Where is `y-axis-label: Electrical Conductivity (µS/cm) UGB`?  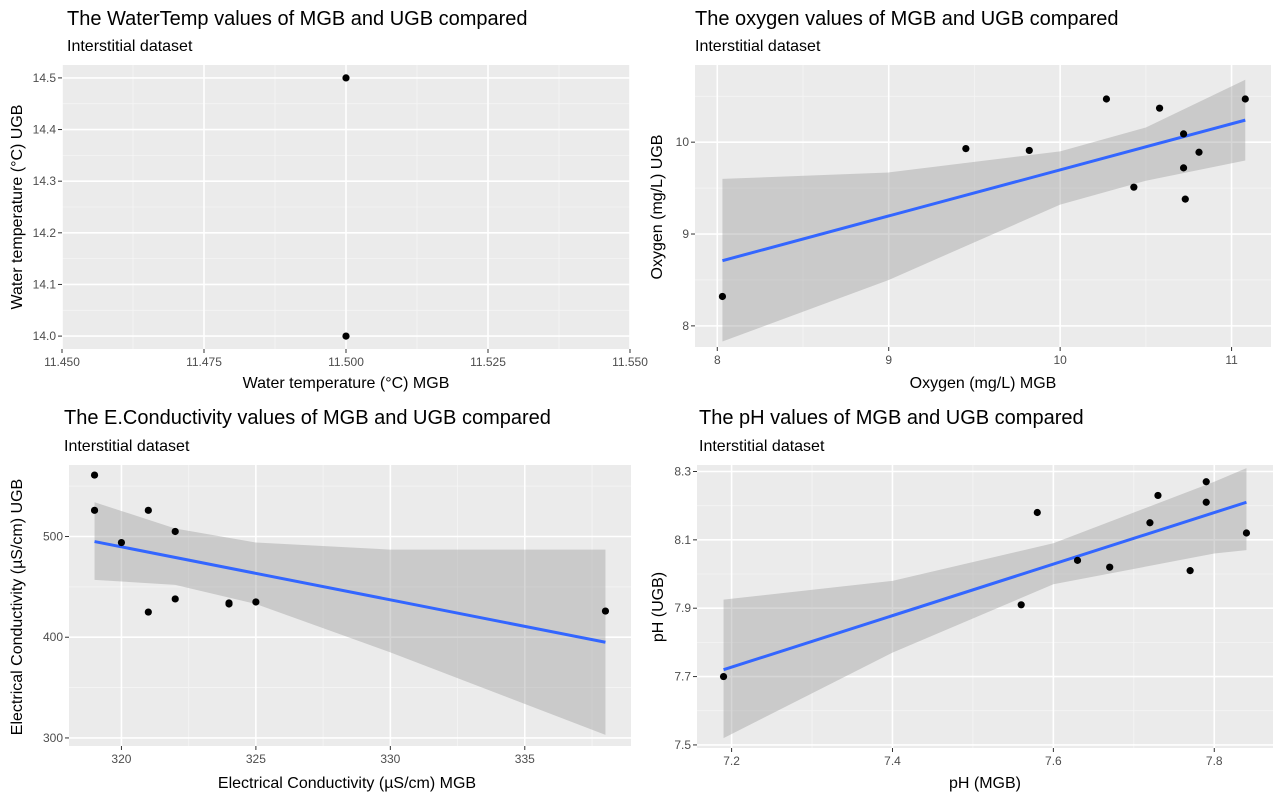
y-axis-label: Electrical Conductivity (µS/cm) UGB is located at coordinates (17, 607).